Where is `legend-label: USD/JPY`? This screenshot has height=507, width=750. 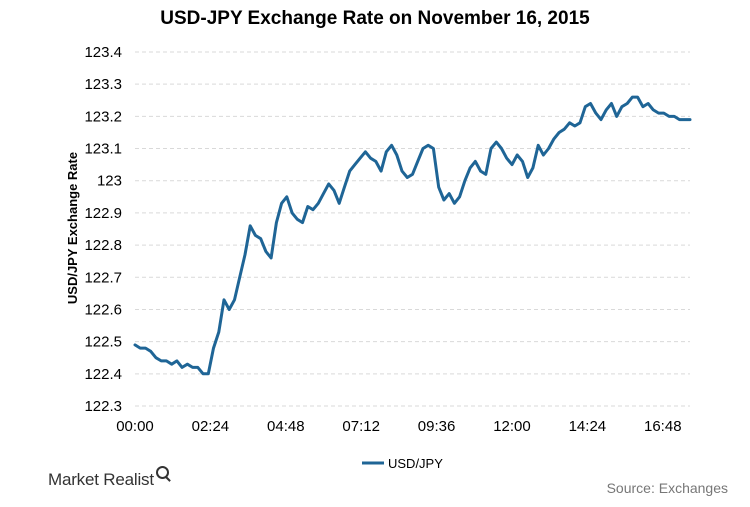
legend-label: USD/JPY is located at coordinates (415, 463).